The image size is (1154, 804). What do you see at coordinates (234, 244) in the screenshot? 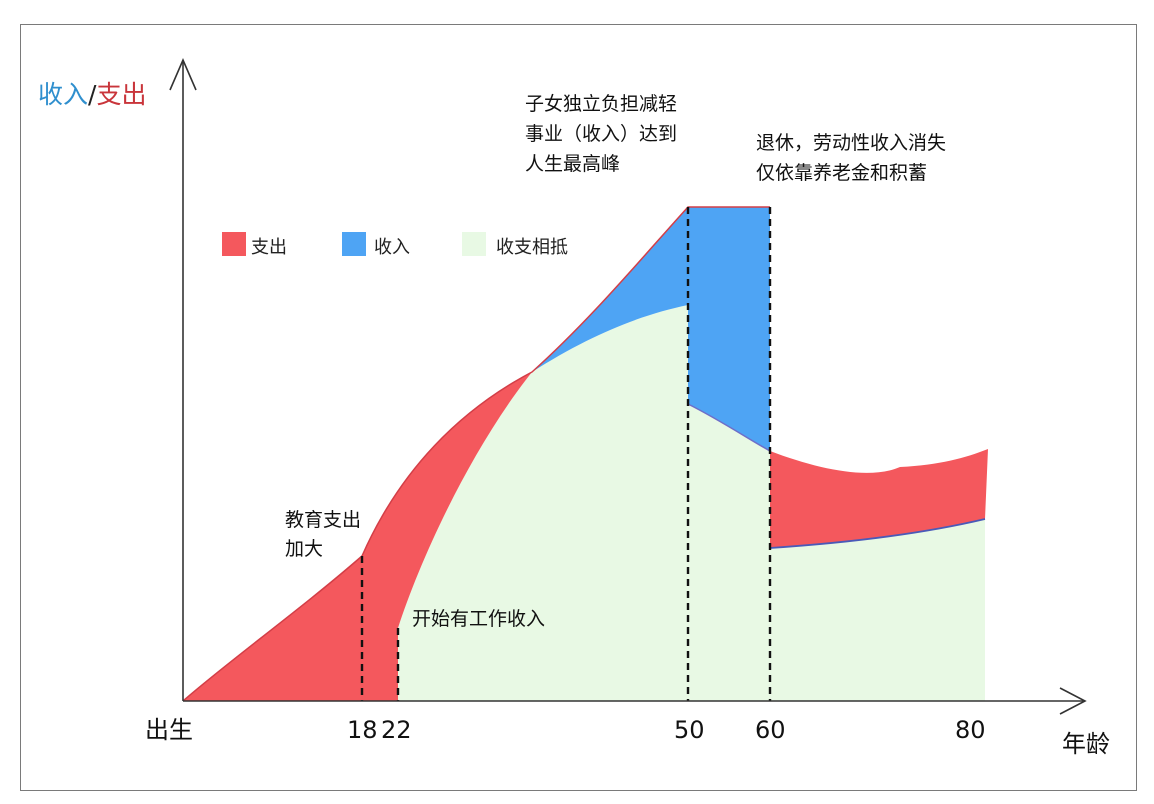
I see `legend-swatch-expense` at bounding box center [234, 244].